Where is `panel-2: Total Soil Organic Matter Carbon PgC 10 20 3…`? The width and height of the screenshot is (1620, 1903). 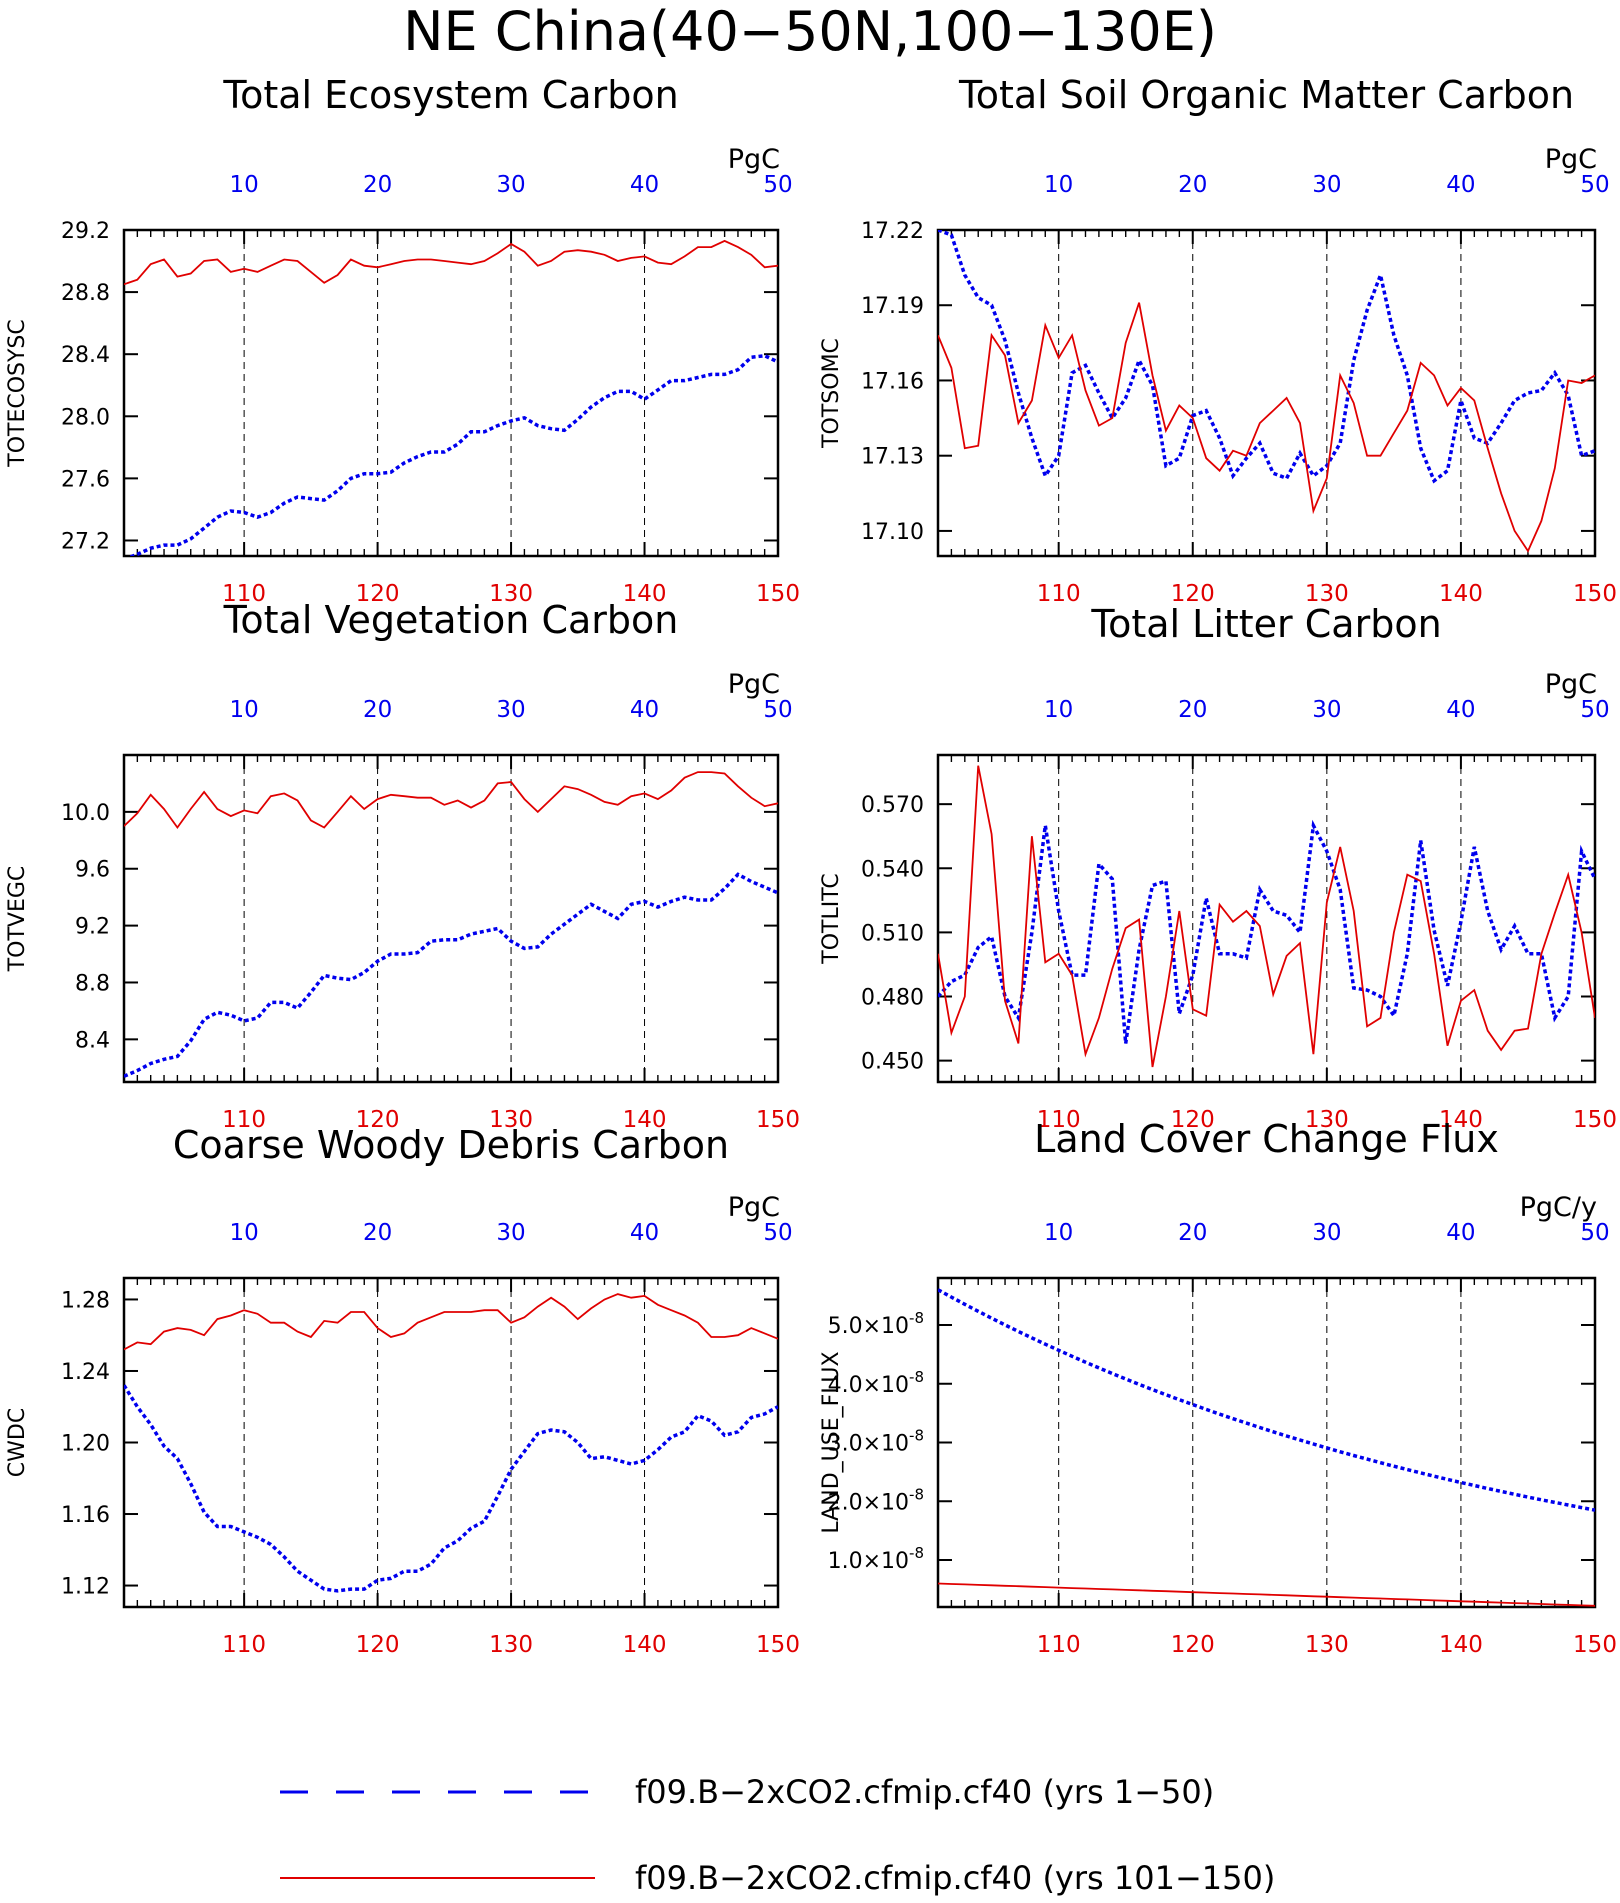 panel-2: Total Soil Organic Matter Carbon PgC 10 20 3… is located at coordinates (1218, 340).